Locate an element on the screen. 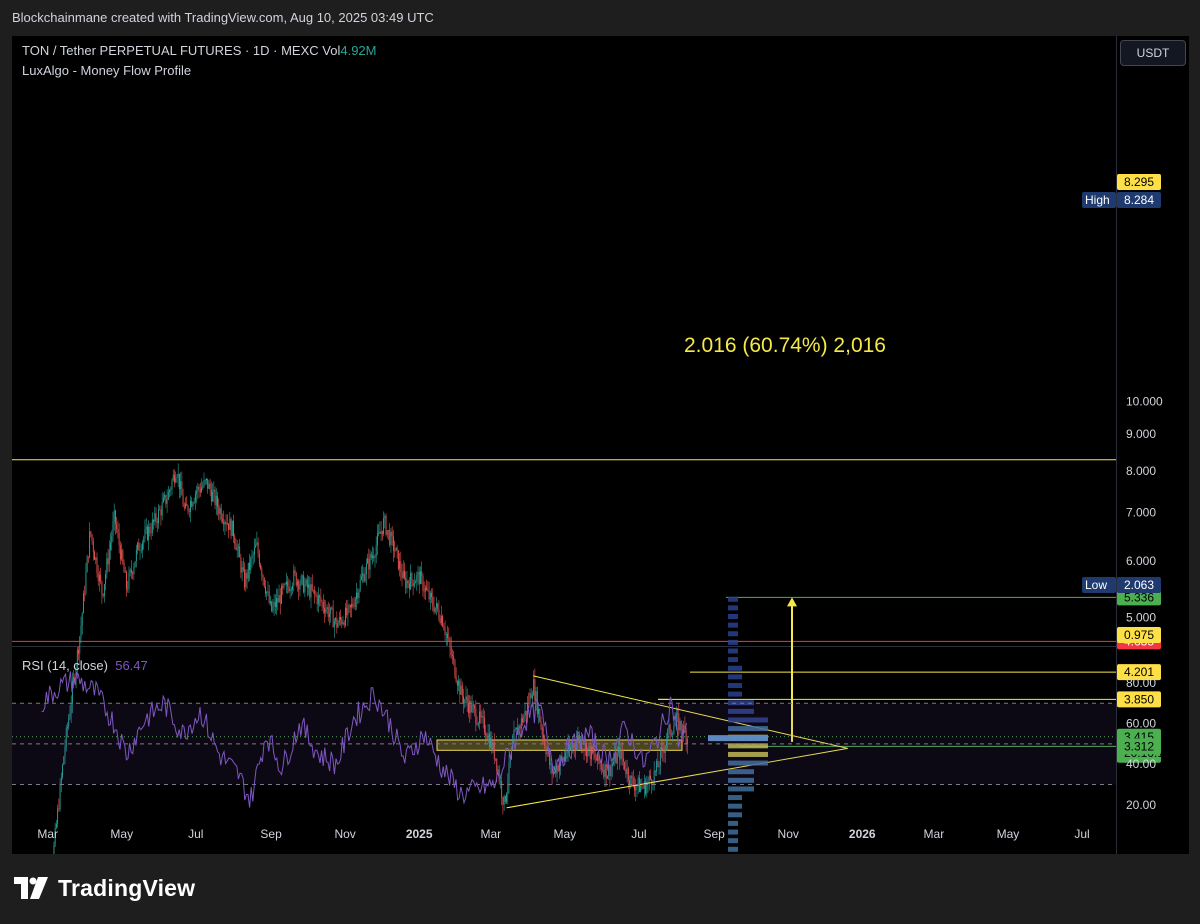 This screenshot has width=1200, height=924. tradingview-logo: TradingView is located at coordinates (104, 888).